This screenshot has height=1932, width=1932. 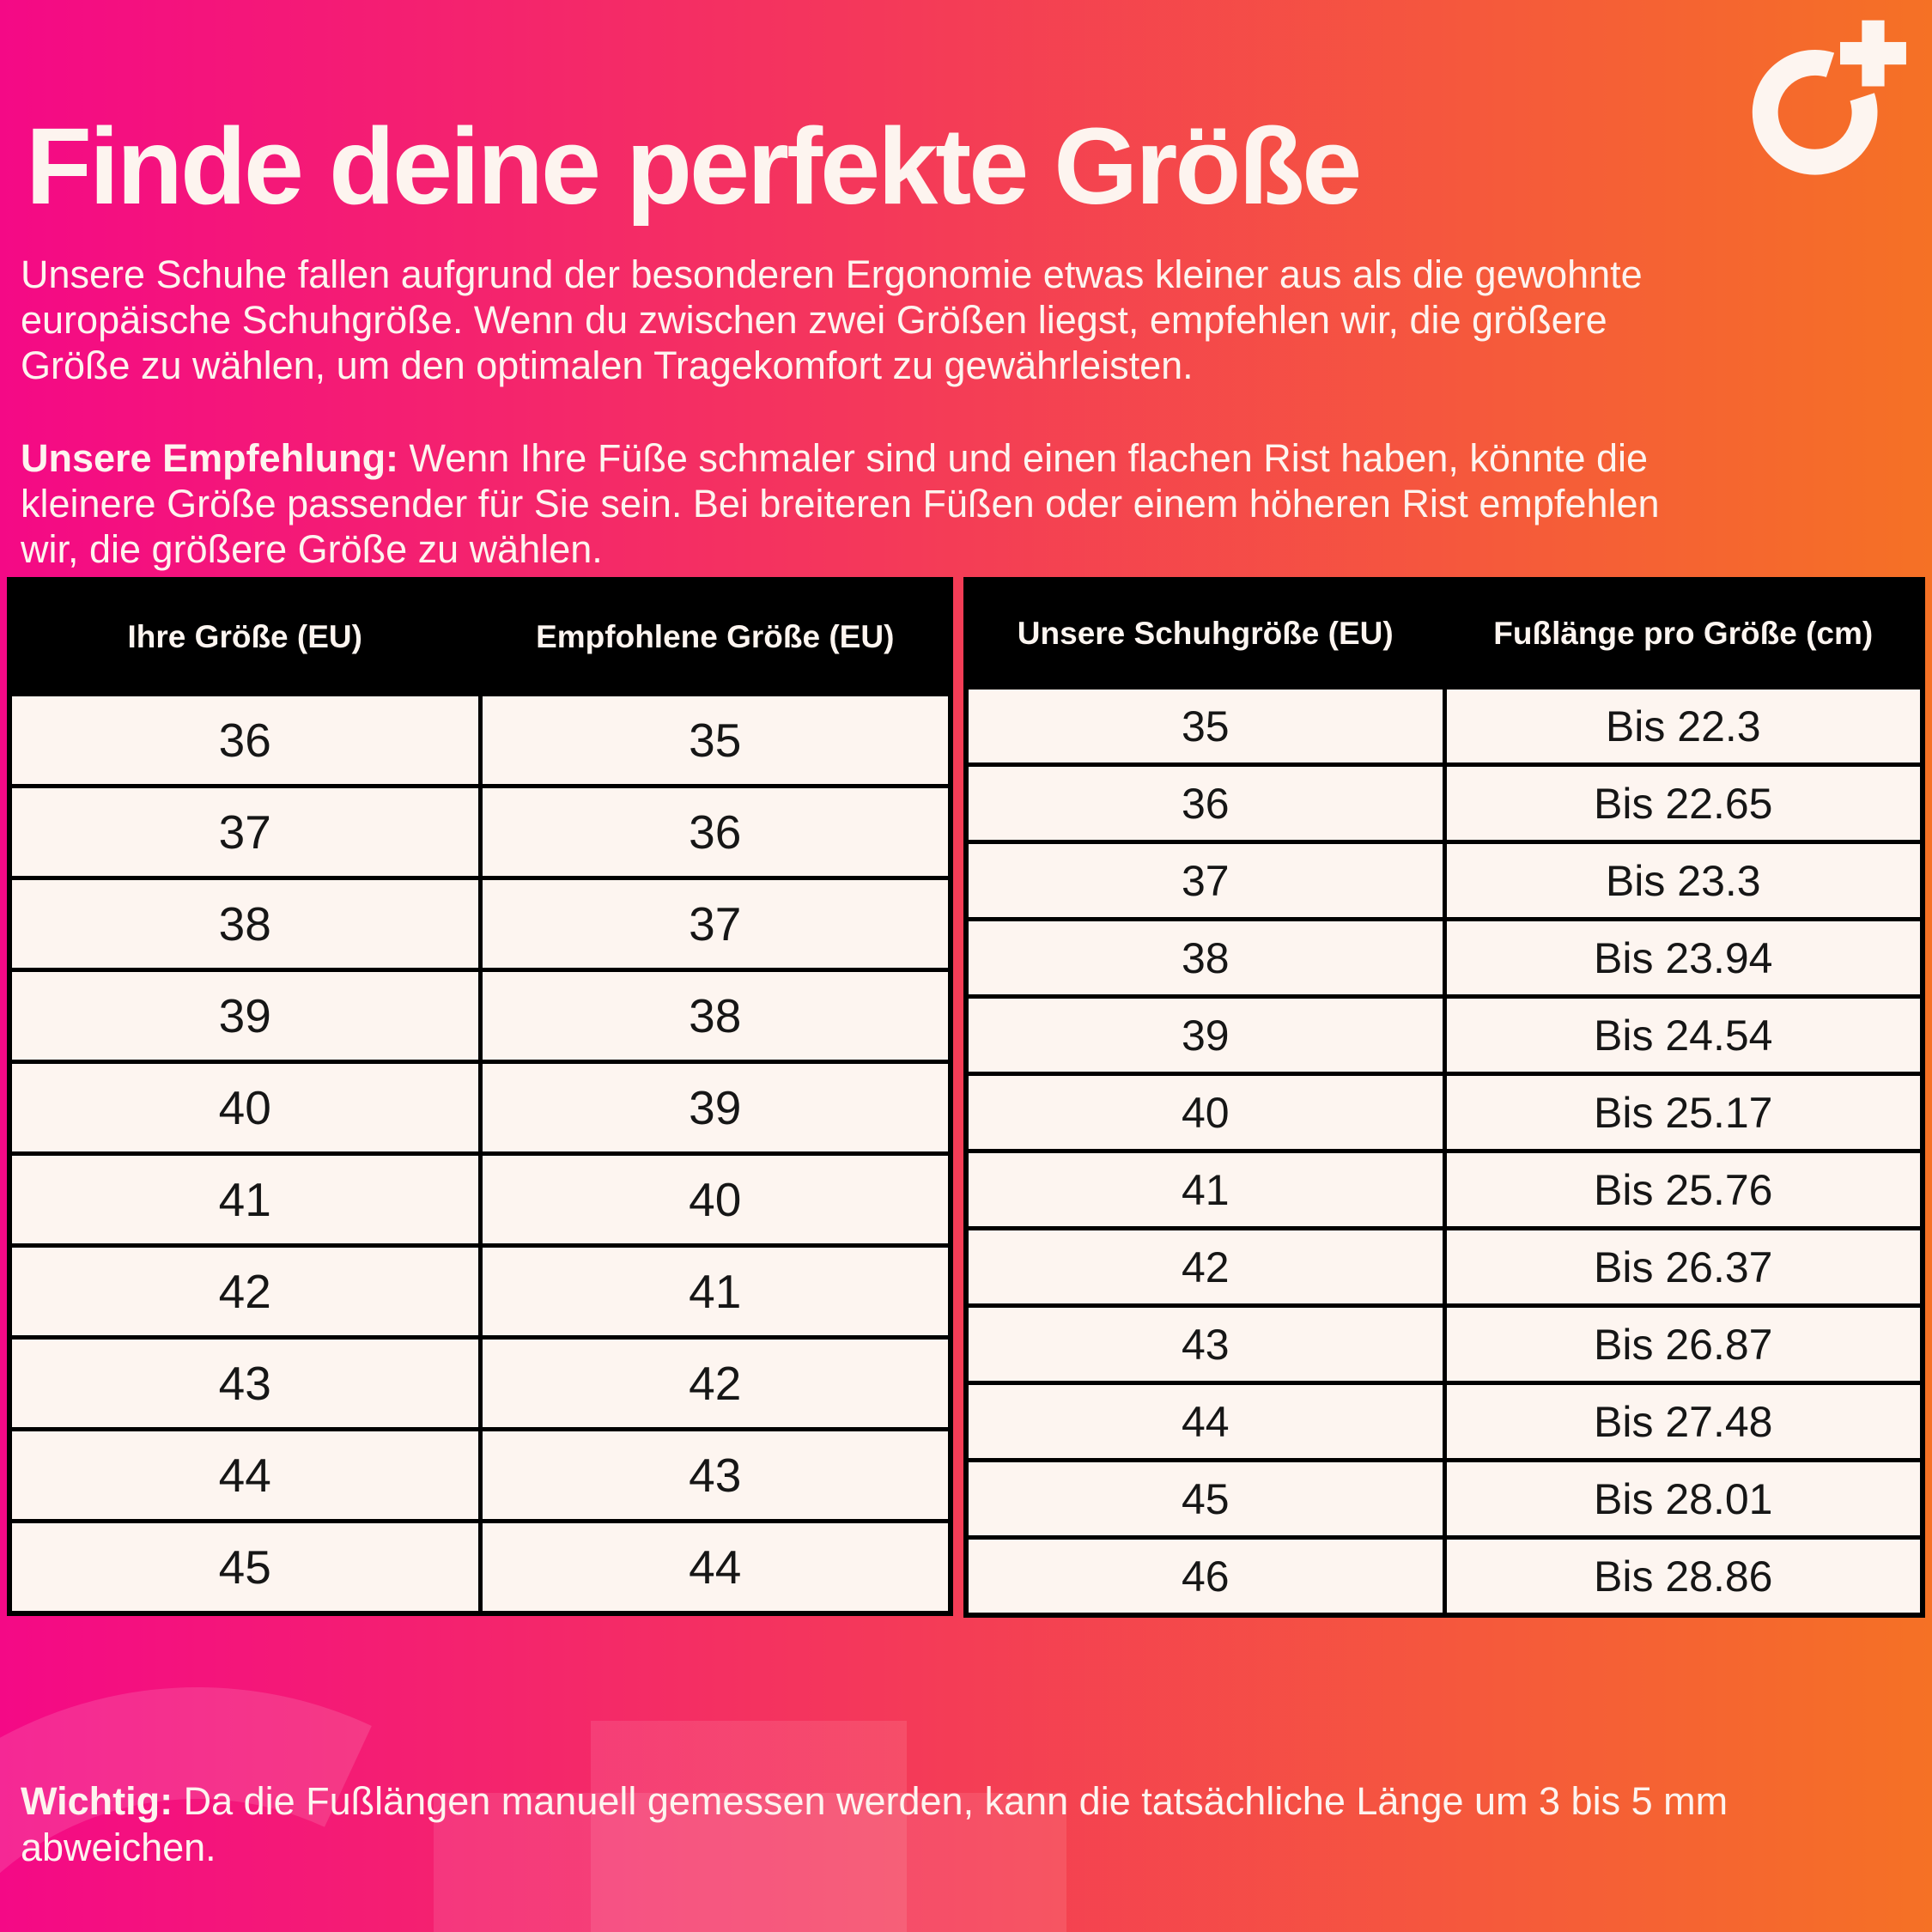 What do you see at coordinates (1683, 726) in the screenshot?
I see `table-cell: Bis 22.3` at bounding box center [1683, 726].